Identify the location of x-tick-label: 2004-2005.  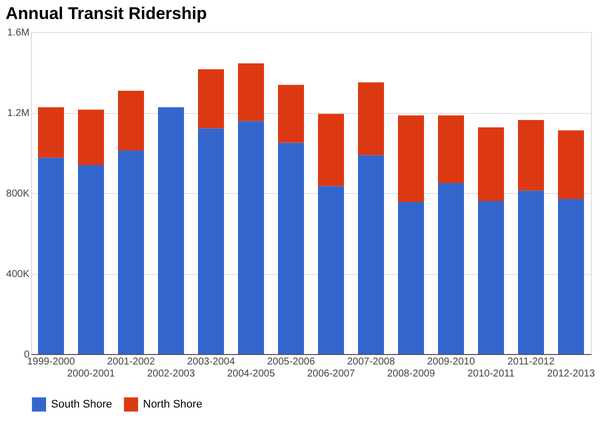
(251, 374).